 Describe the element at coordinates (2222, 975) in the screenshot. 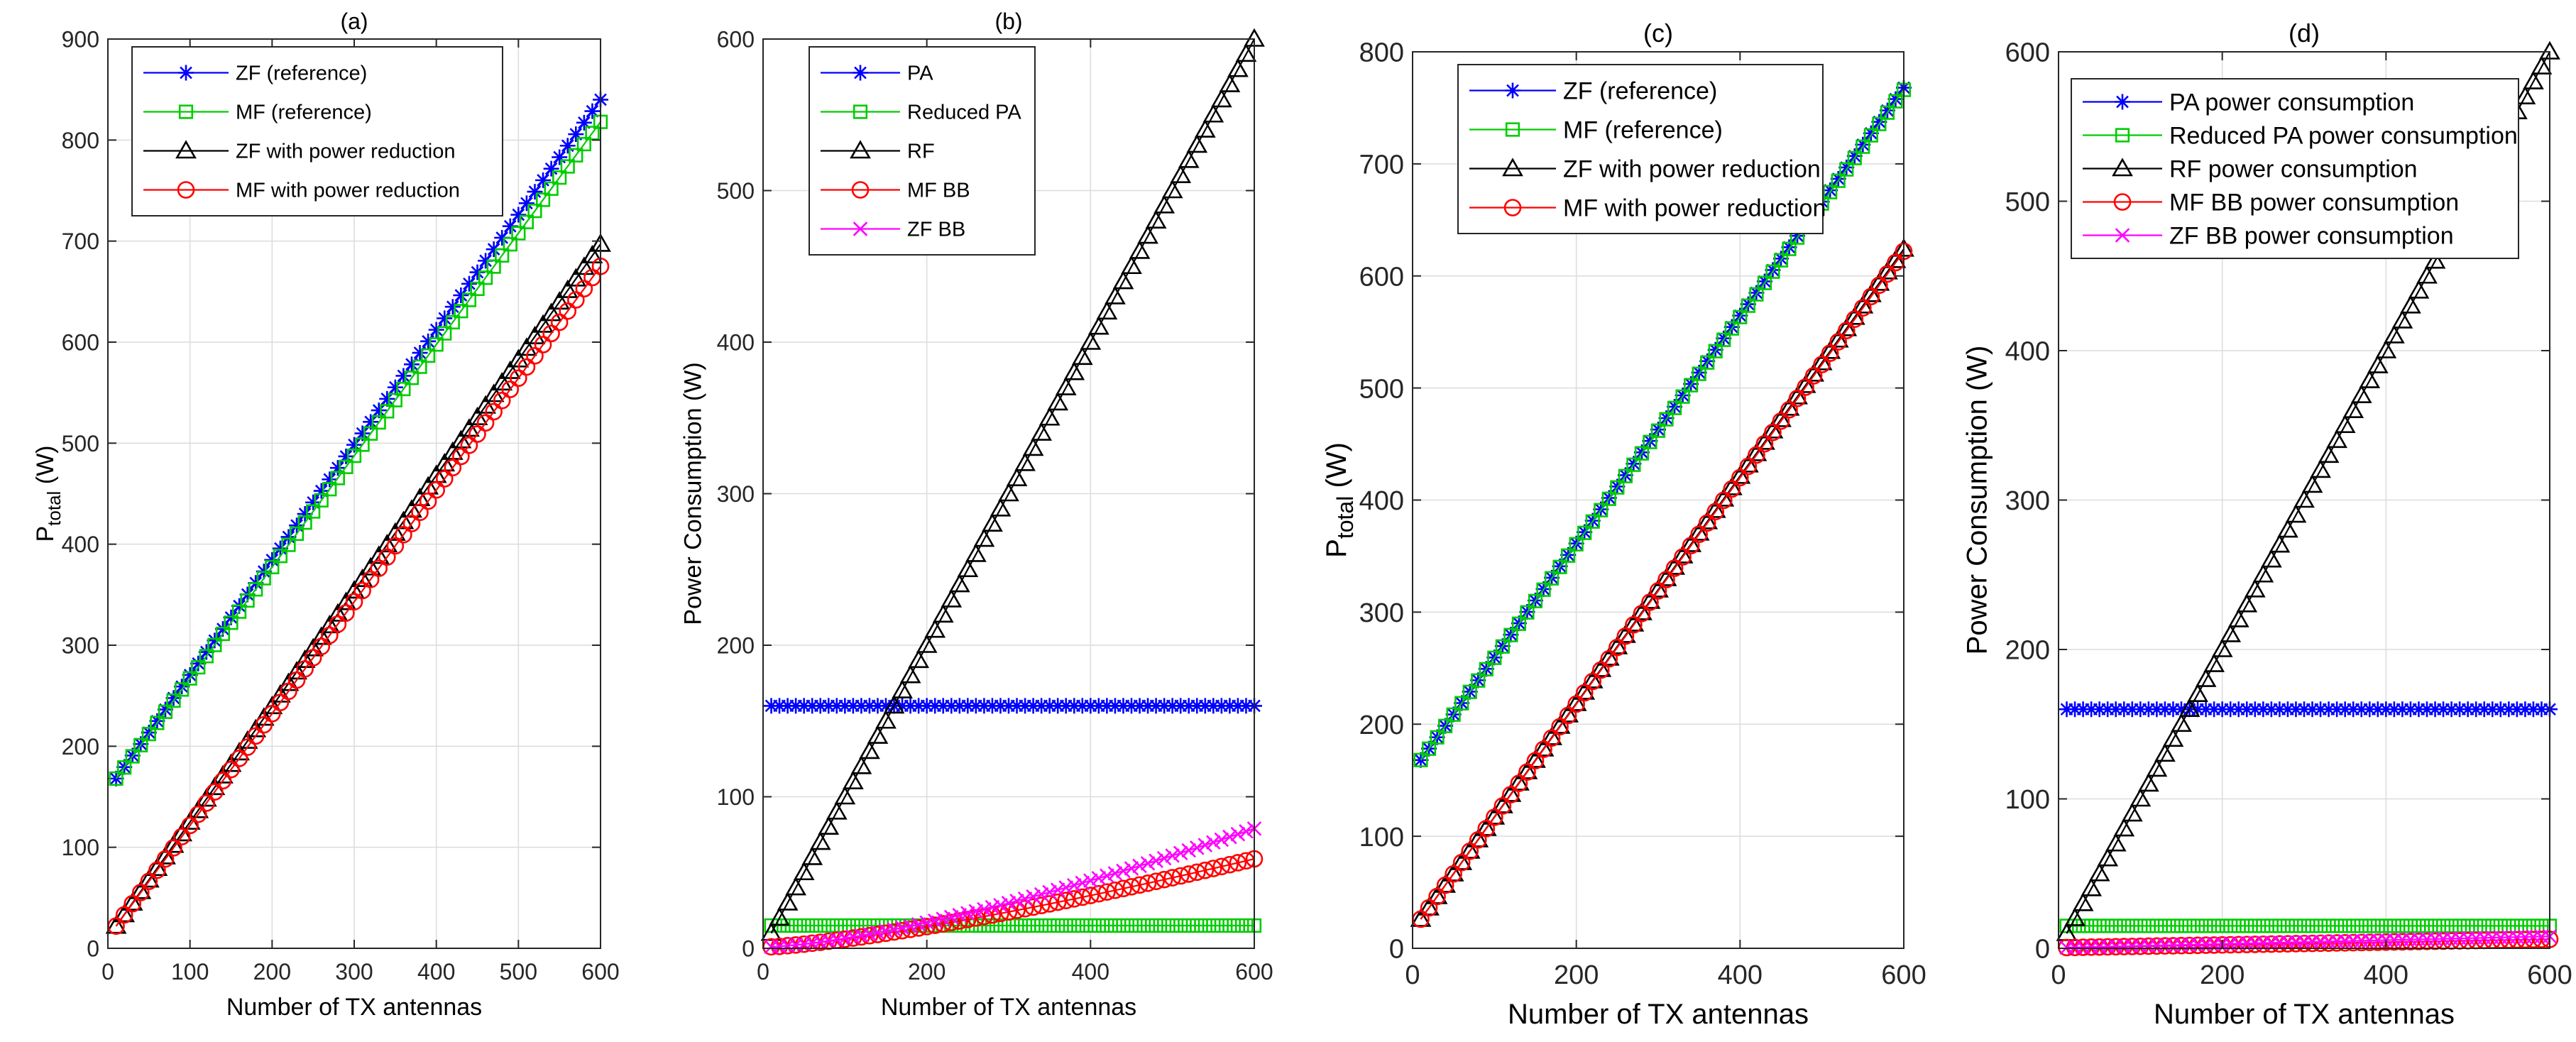

I see `x-tick-label: 200` at that location.